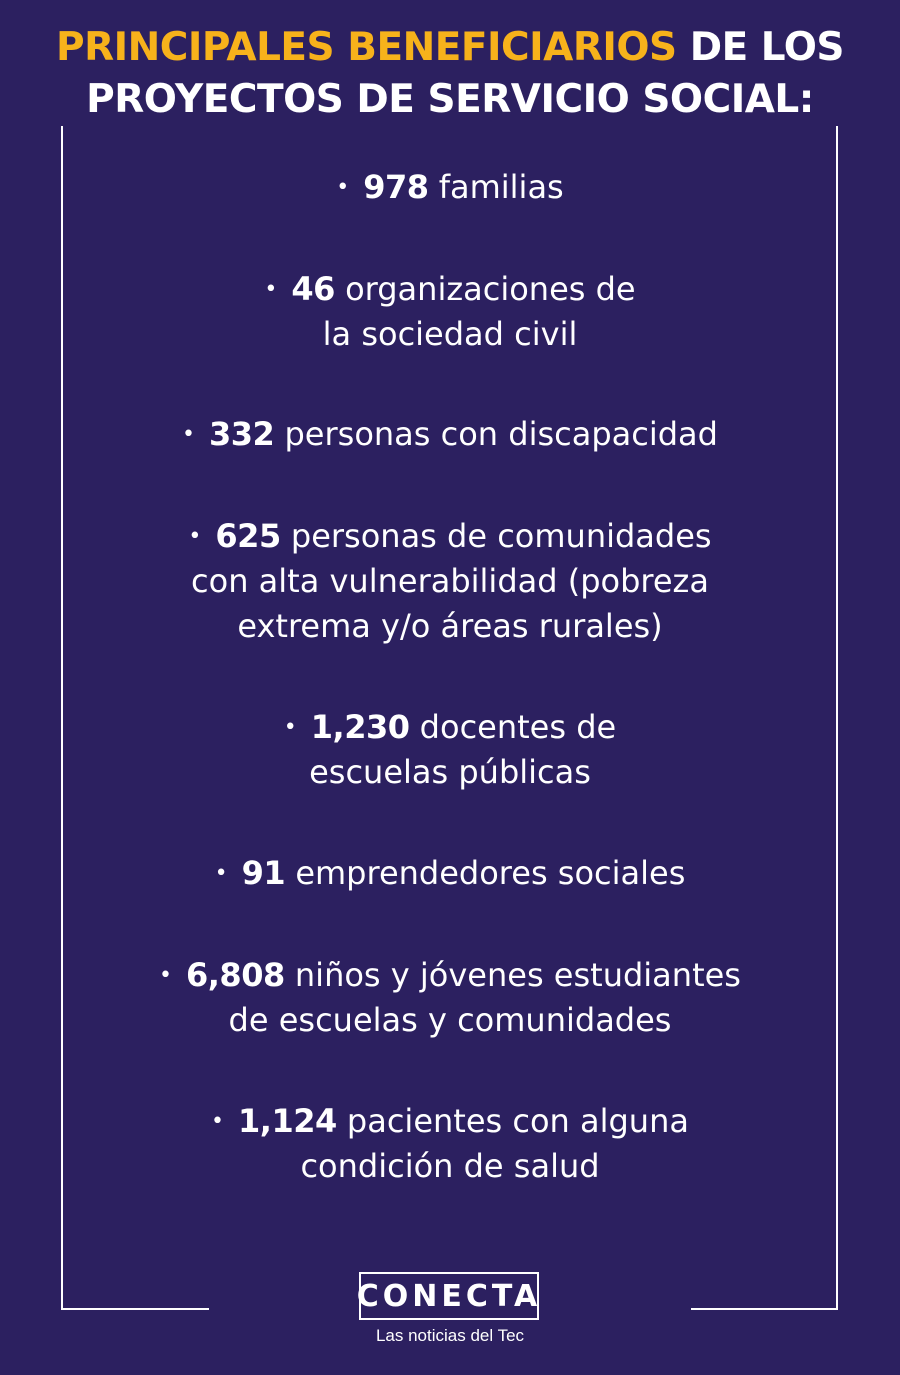 This screenshot has width=900, height=1375. Describe the element at coordinates (263, 873) in the screenshot. I see `item-number: 91` at that location.